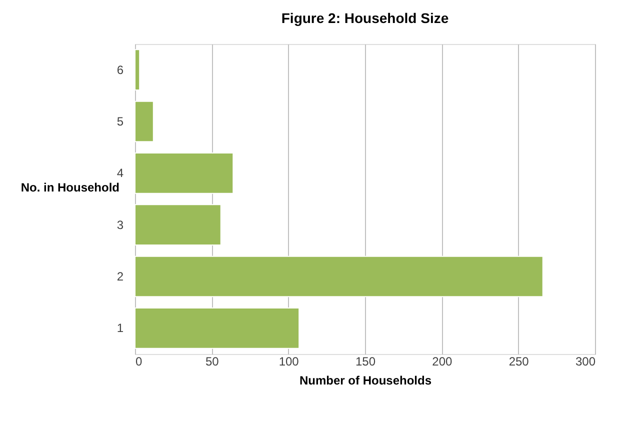  Describe the element at coordinates (365, 18) in the screenshot. I see `chart-title: Figure 2: Household Size` at that location.